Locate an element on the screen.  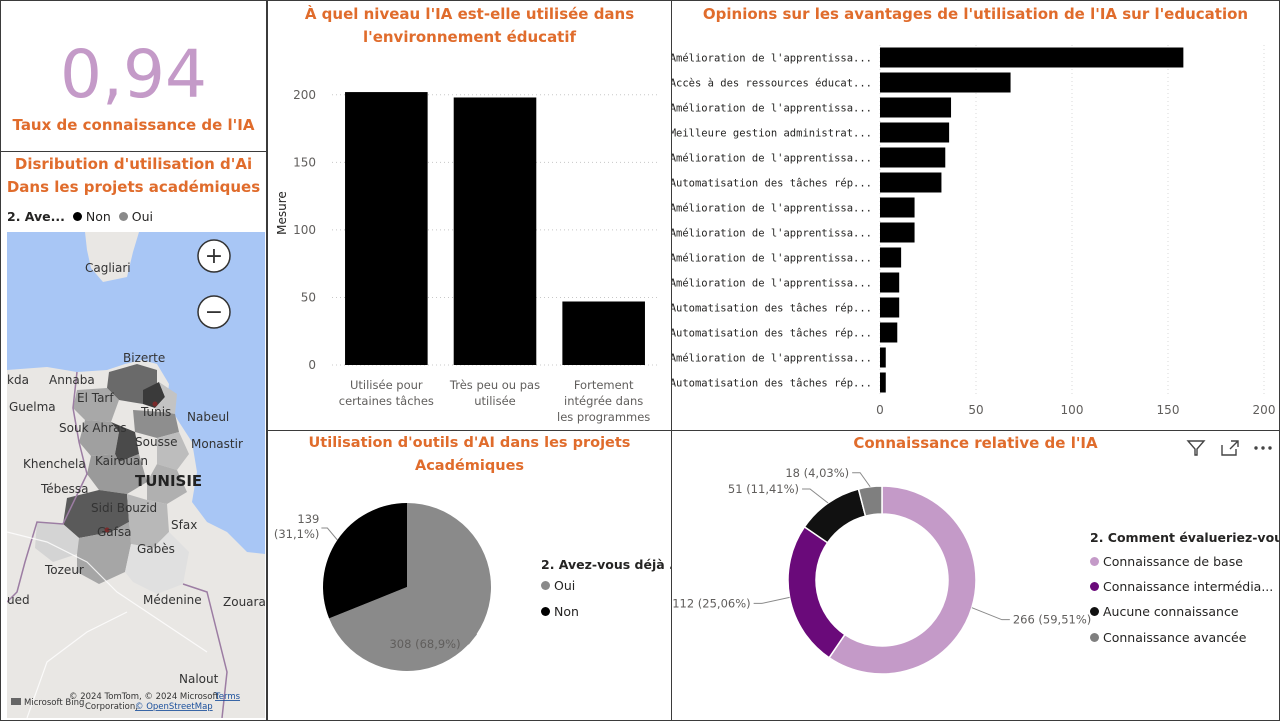
region-kairouan is located at coordinates (125, 442).